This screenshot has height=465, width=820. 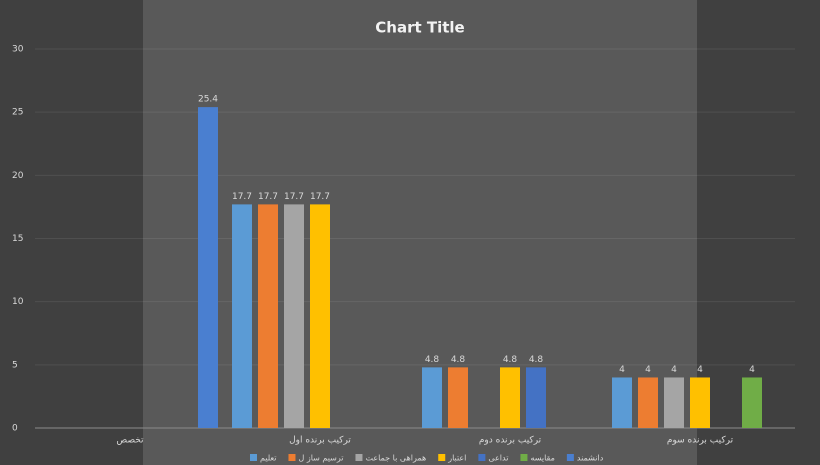 I want to click on y-tick-label: 15, so click(x=17, y=239).